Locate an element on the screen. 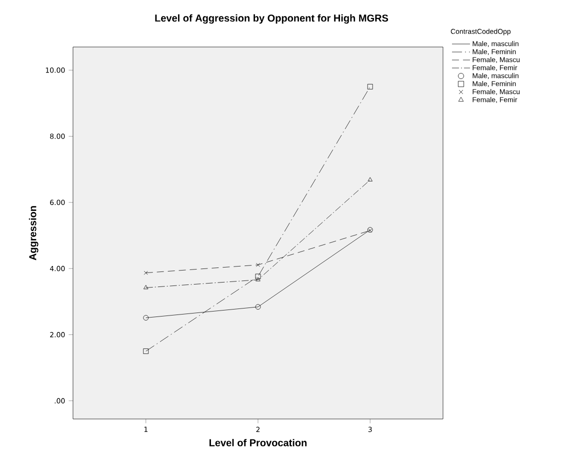  y-axis-title: Aggression is located at coordinates (33, 233).